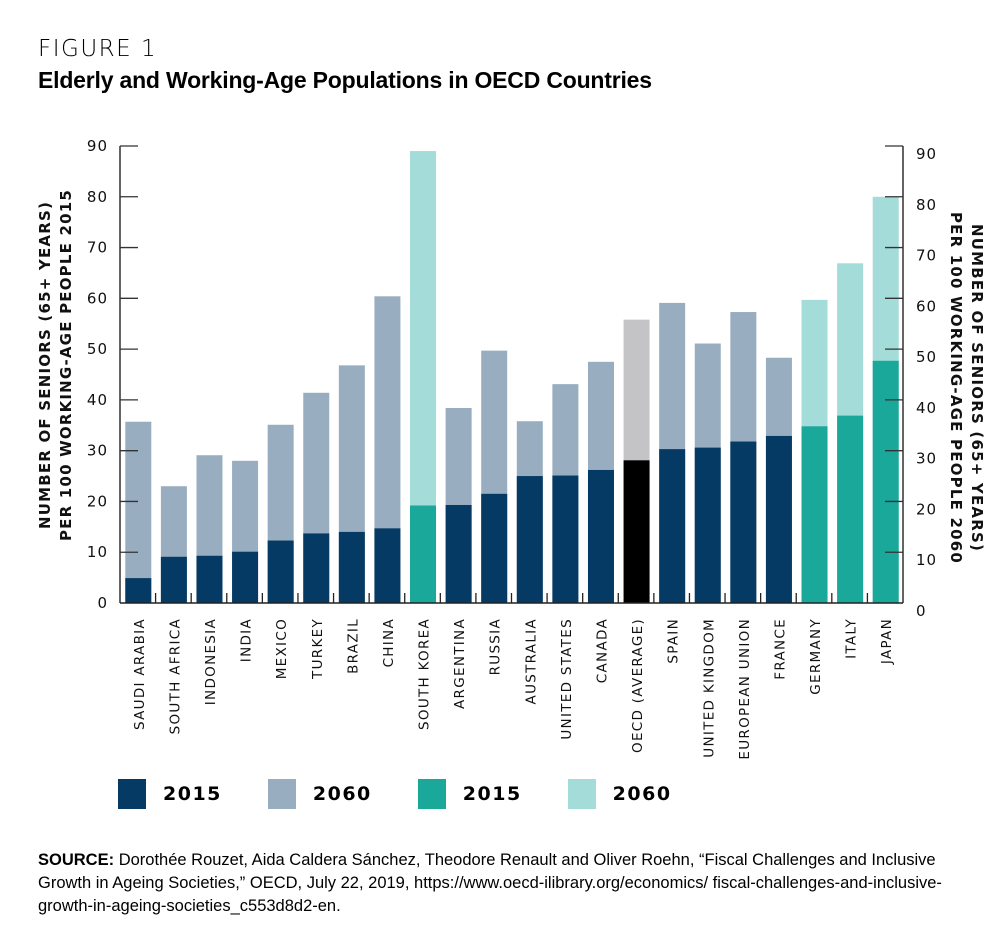  I want to click on y-tick-label-left: 90, so click(97, 146).